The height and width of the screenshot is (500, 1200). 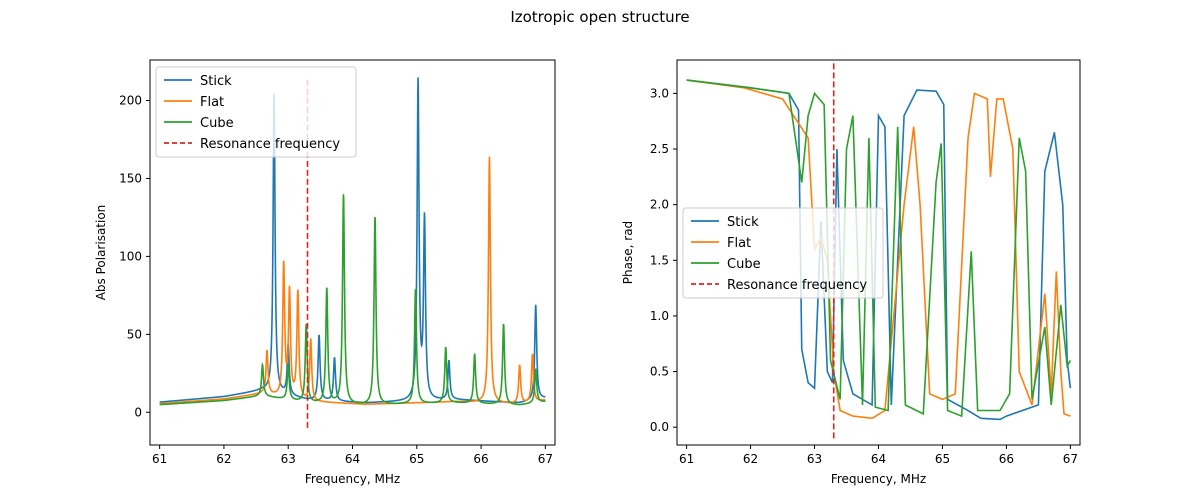 I want to click on y-tick-label: 1.0, so click(x=659, y=316).